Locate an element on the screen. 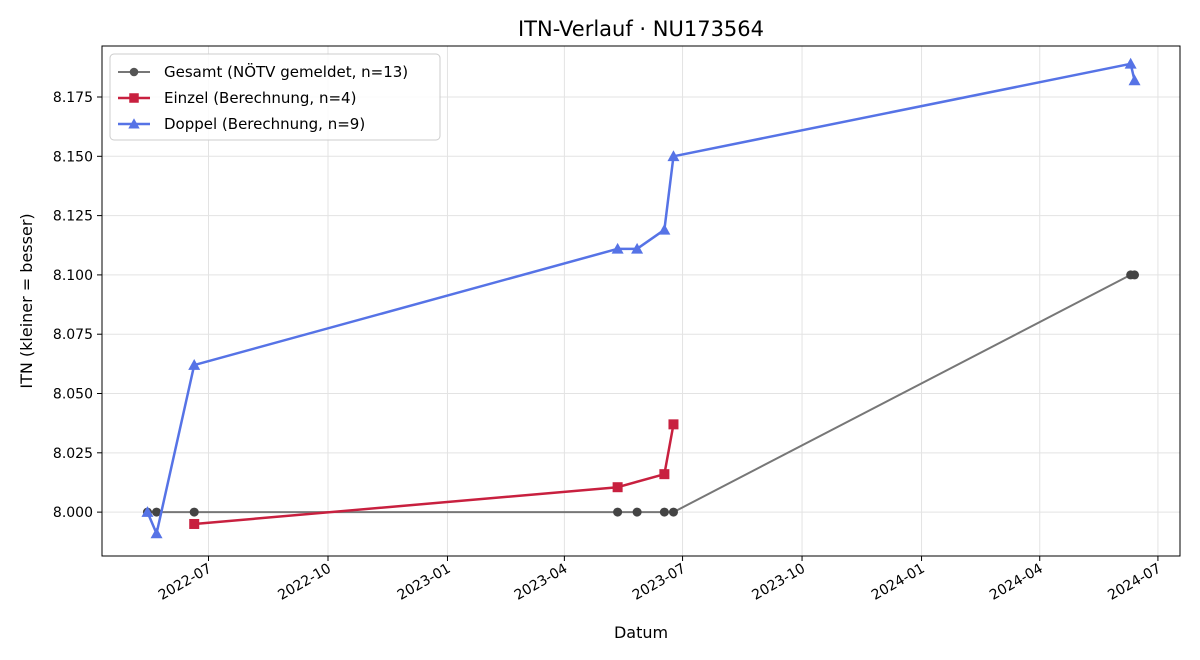 This screenshot has height=660, width=1200. y-tick-label: 8.125 is located at coordinates (73, 217).